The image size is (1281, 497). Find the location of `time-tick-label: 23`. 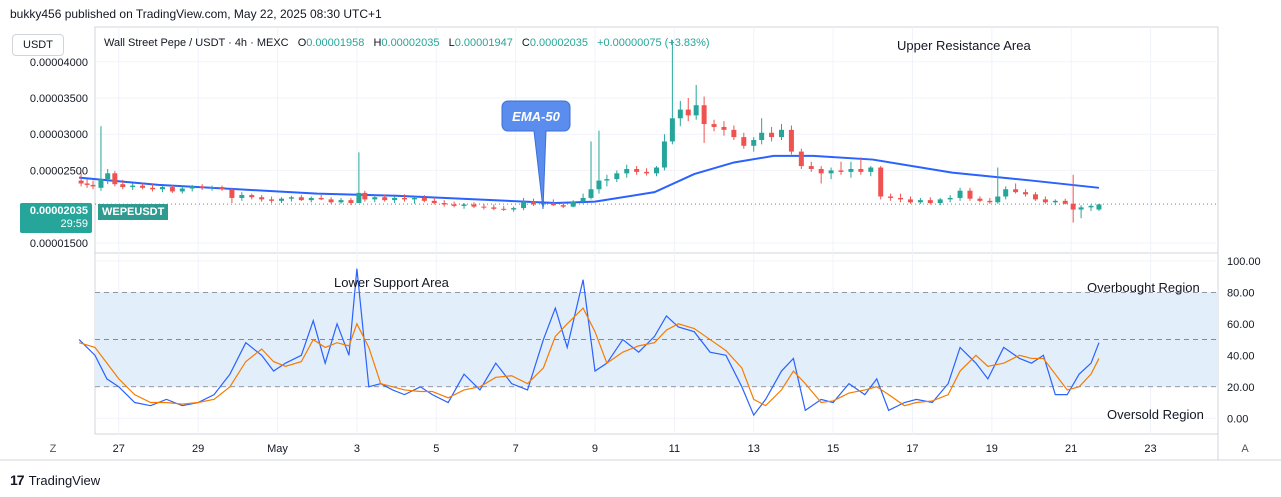

time-tick-label: 23 is located at coordinates (1150, 449).